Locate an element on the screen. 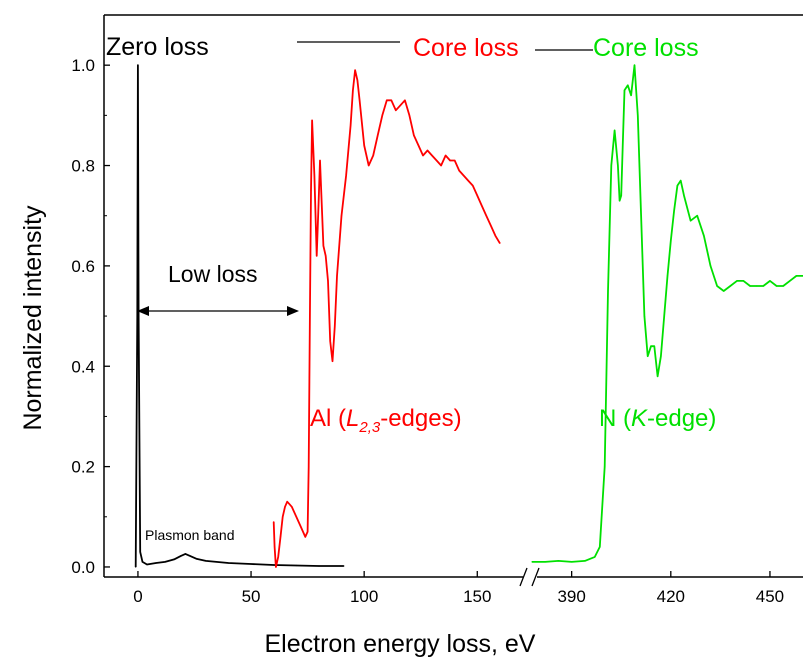 The image size is (803, 661). y-tick-label: 0.0 is located at coordinates (83, 567).